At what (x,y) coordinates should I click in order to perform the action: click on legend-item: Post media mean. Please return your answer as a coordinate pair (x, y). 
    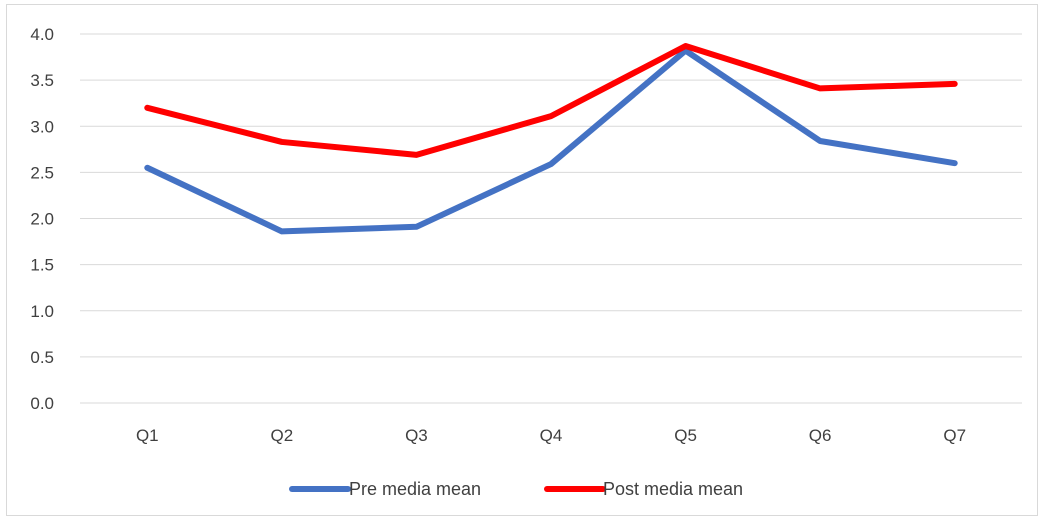
    Looking at the image, I should click on (643, 489).